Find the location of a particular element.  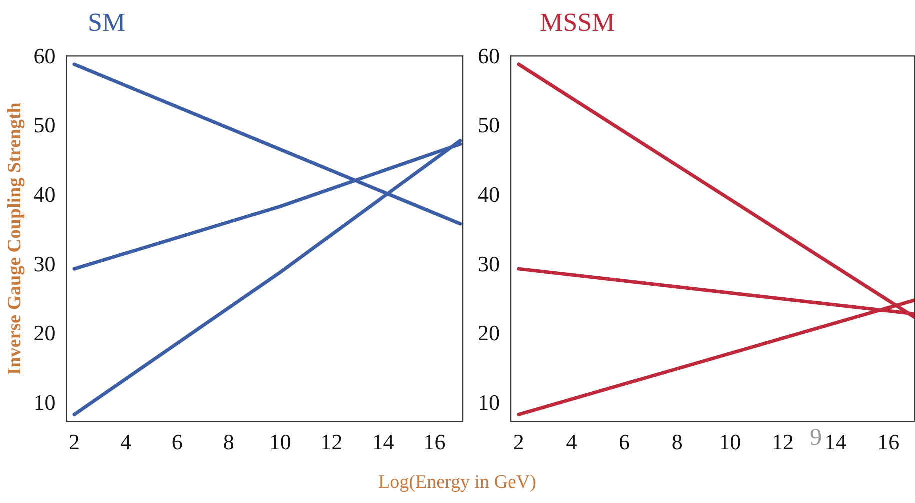

chart-title: SM is located at coordinates (107, 23).